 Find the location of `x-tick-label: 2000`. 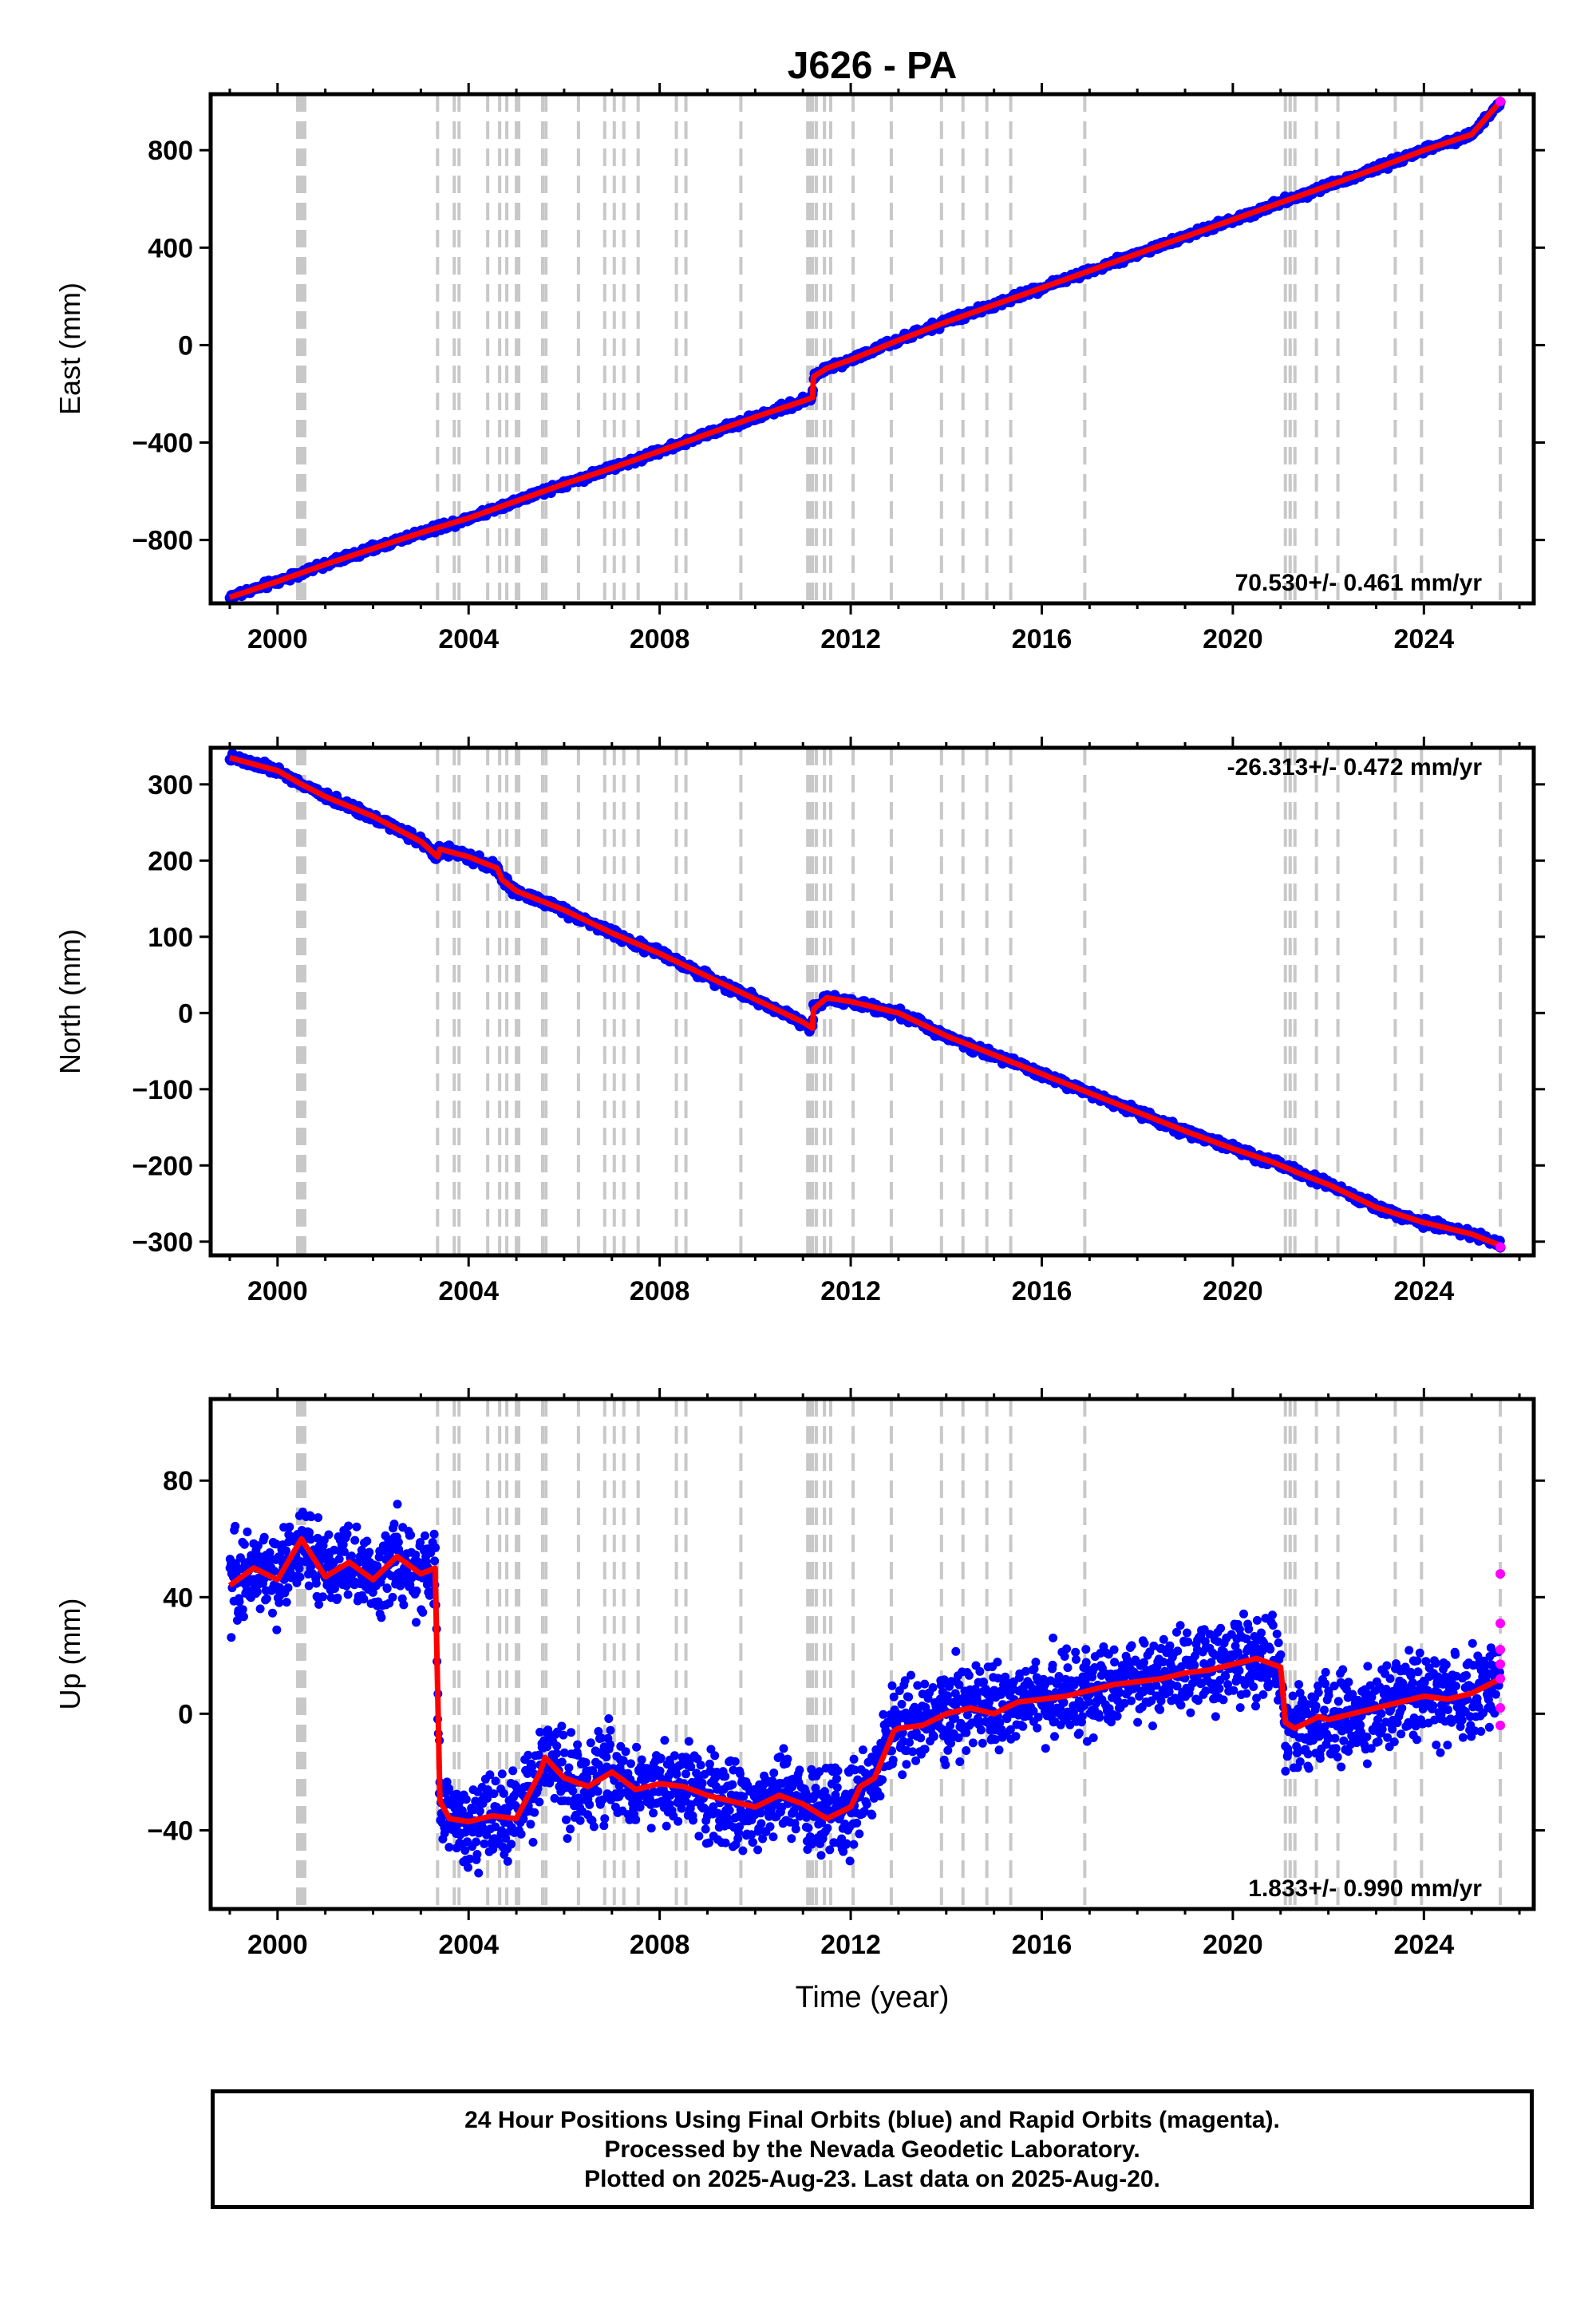

x-tick-label: 2000 is located at coordinates (277, 639).